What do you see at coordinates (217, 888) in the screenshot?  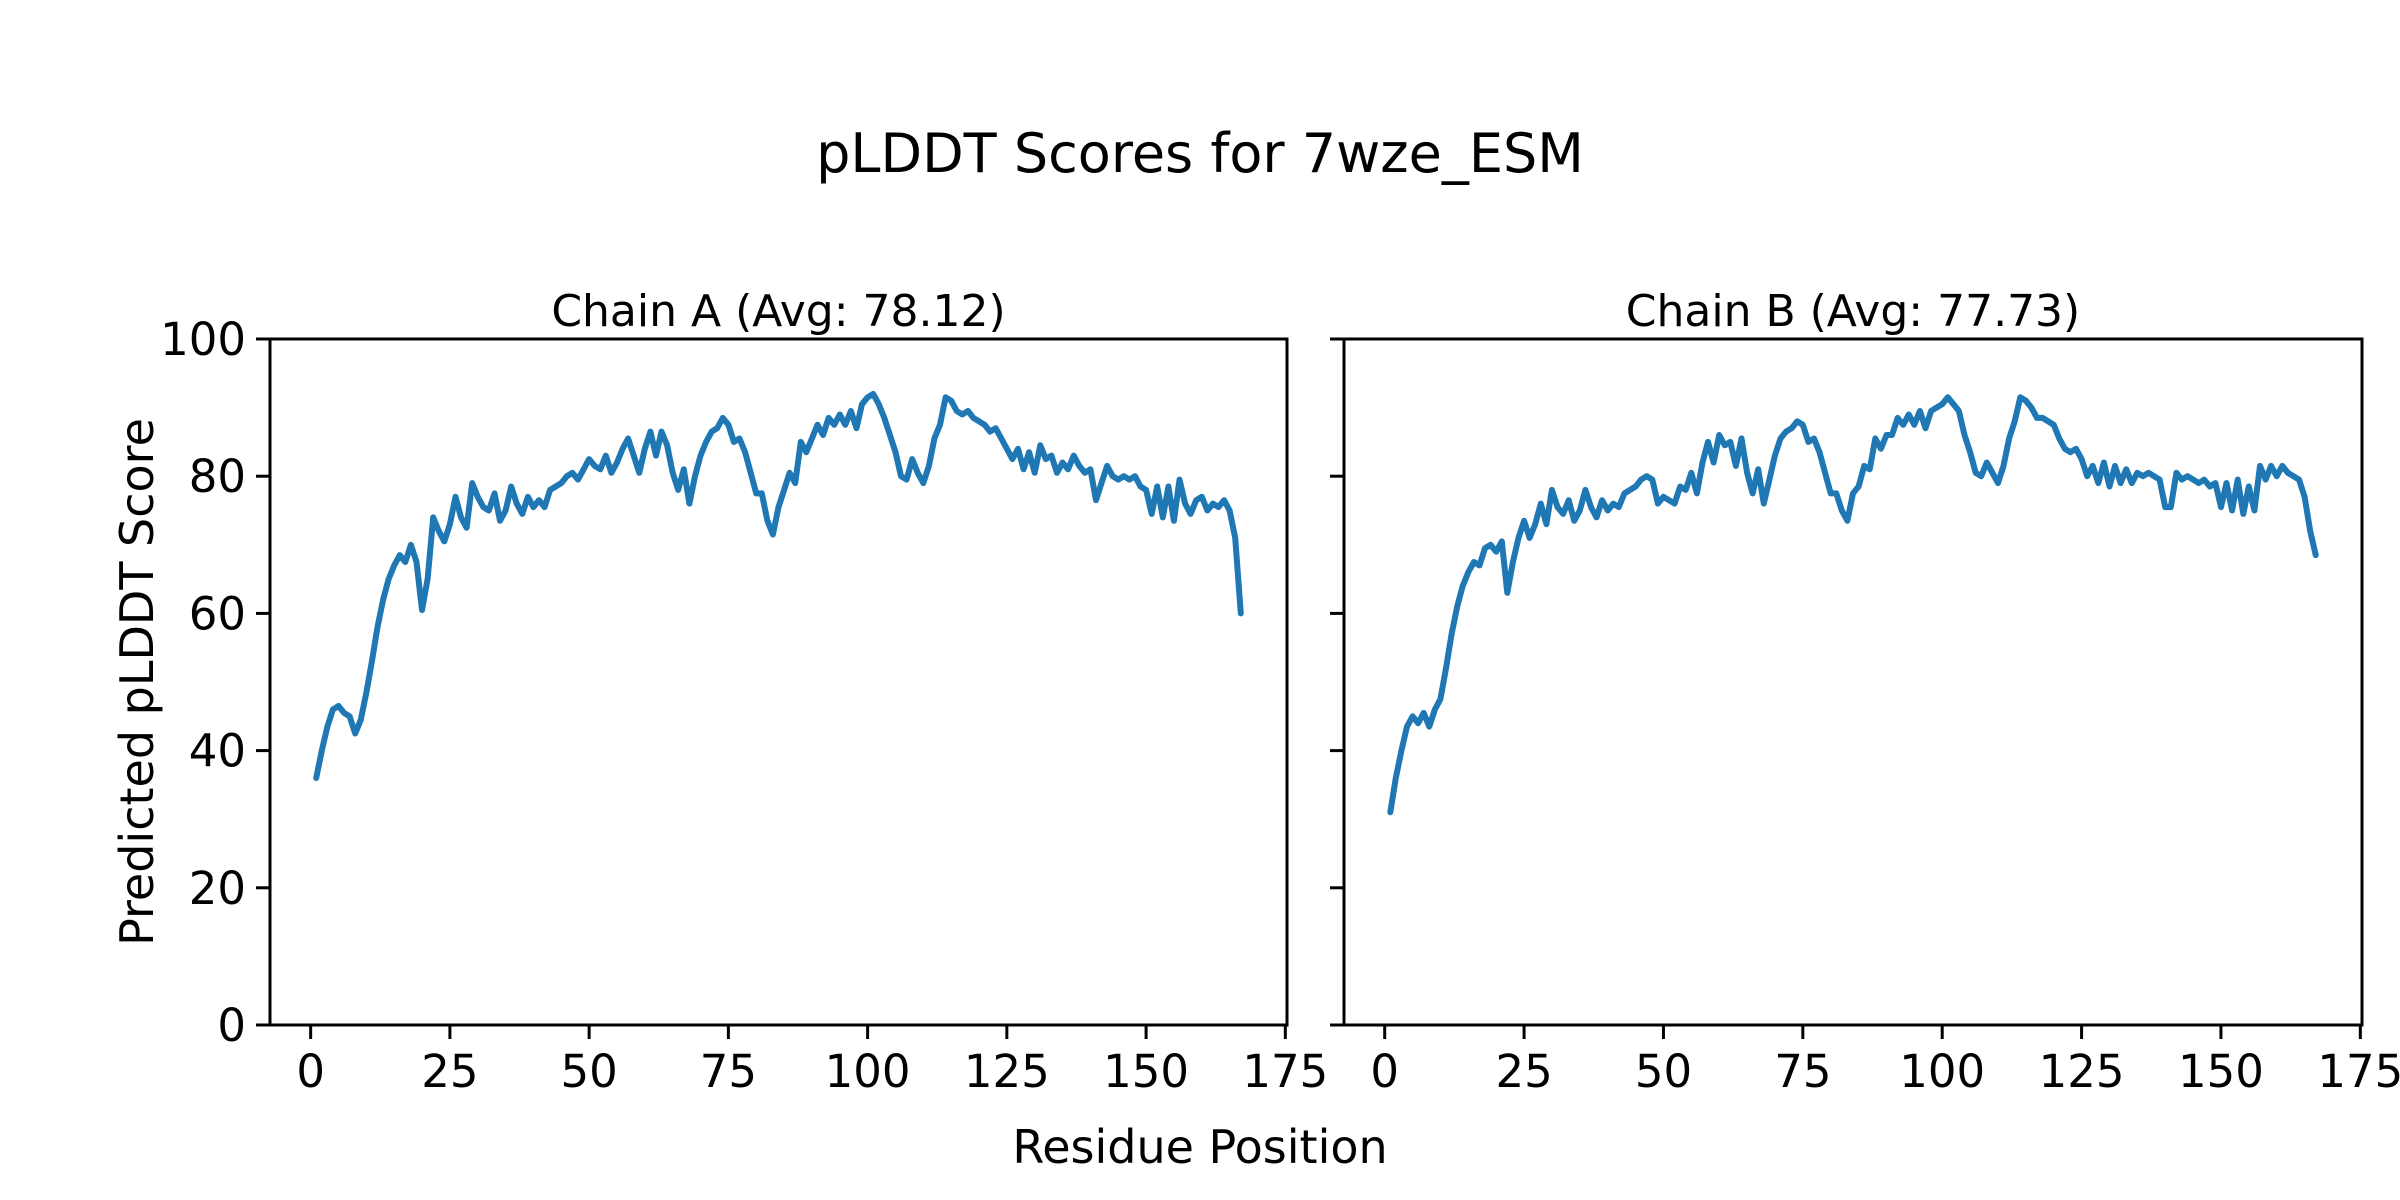 I see `y-tick-label: 20` at bounding box center [217, 888].